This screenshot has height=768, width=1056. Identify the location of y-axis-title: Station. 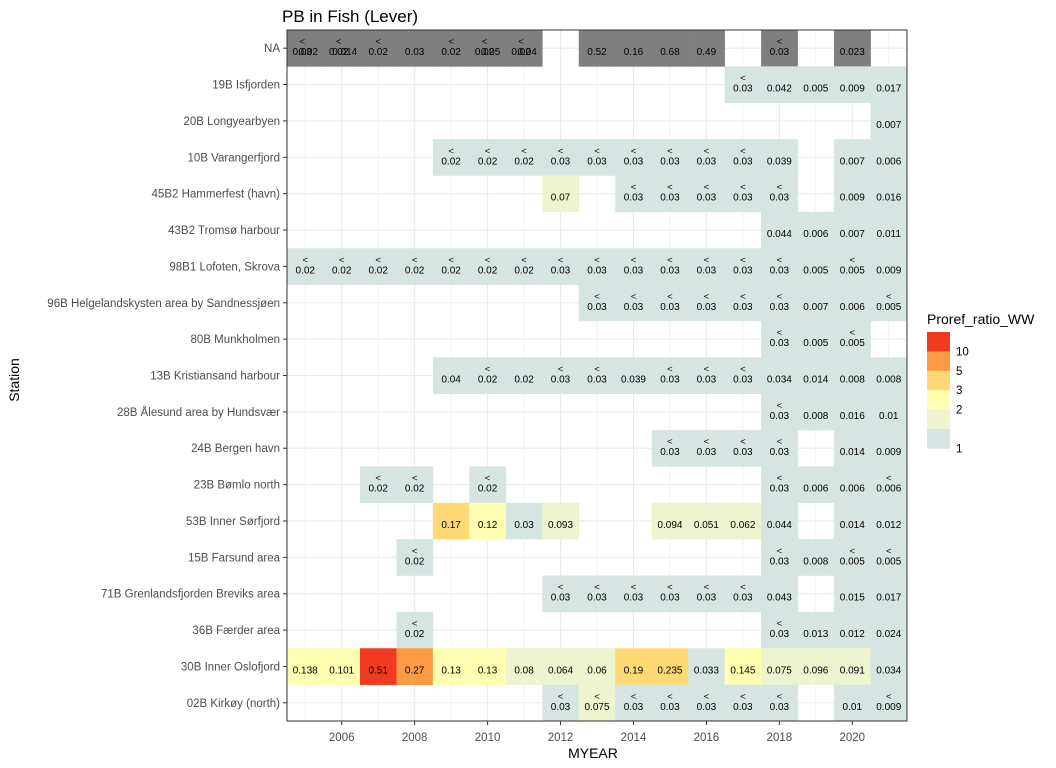
(14, 380).